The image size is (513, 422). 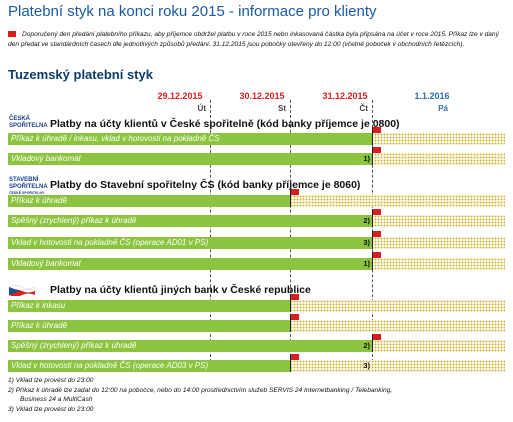 I want to click on date-label: 31.12.2015, so click(x=345, y=96).